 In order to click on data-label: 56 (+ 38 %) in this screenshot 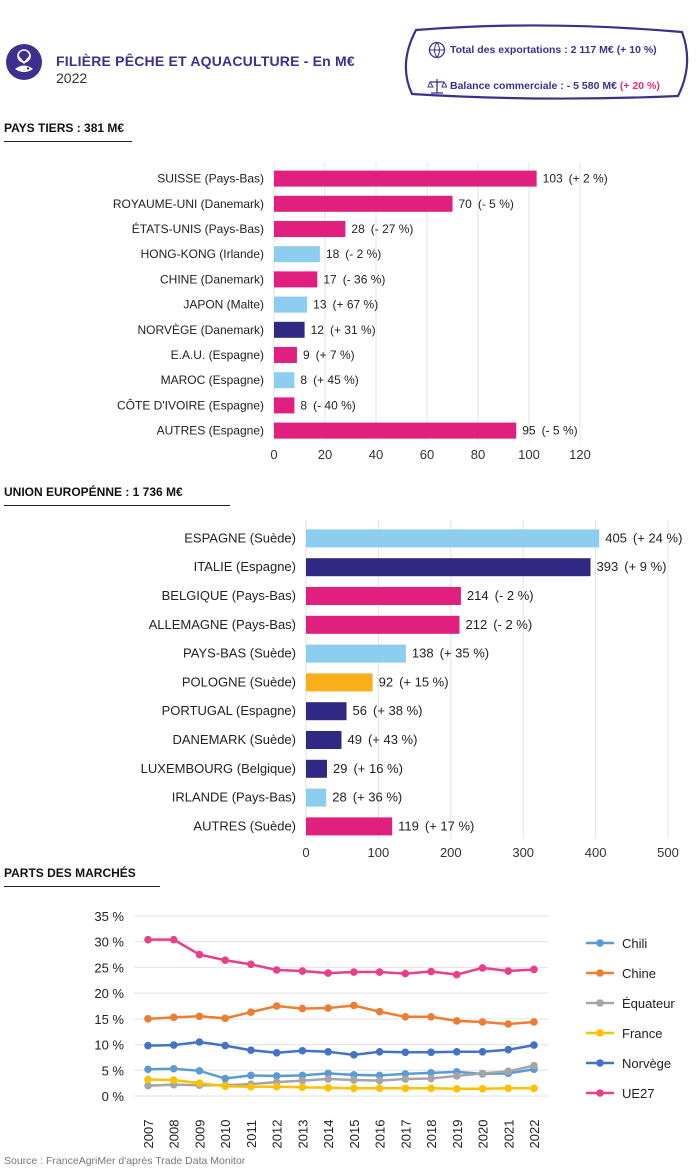, I will do `click(388, 710)`.